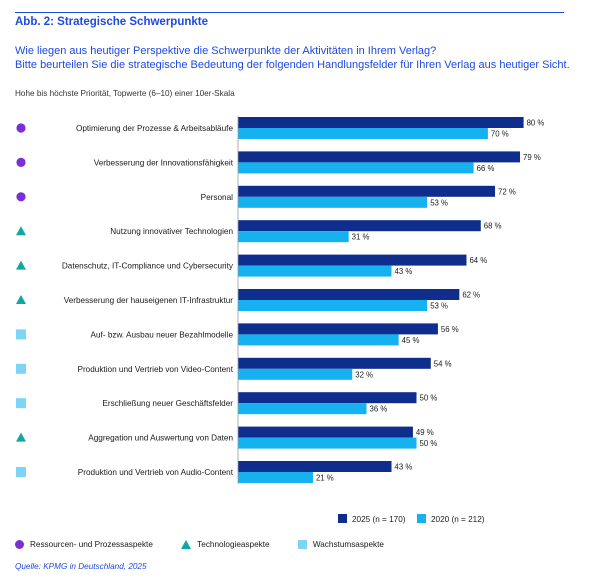 The image size is (596, 578). Describe the element at coordinates (471, 295) in the screenshot. I see `data-label: 62 %` at that location.